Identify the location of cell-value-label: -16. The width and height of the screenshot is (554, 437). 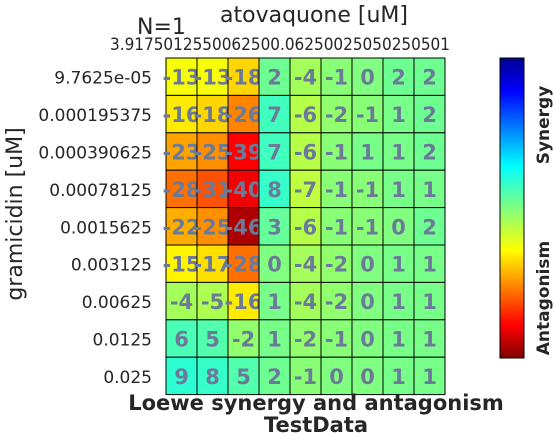
(244, 302).